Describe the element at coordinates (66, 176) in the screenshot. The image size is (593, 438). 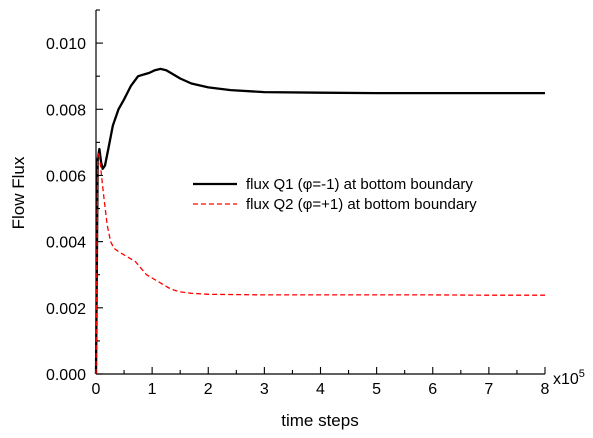
I see `y-tick-label: 0.006` at that location.